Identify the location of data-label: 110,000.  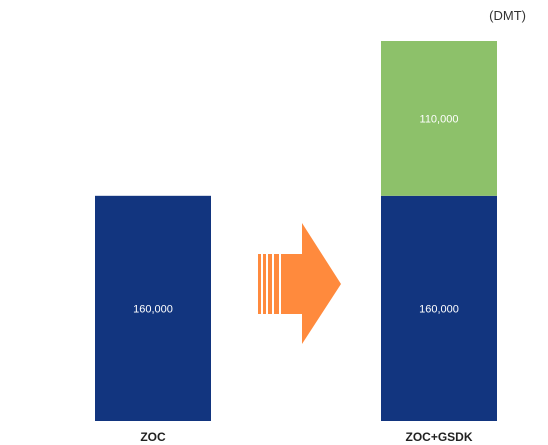
(439, 119).